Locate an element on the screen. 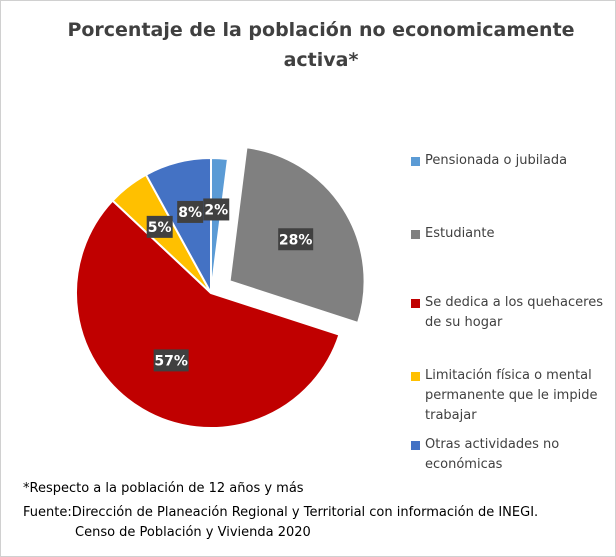 The image size is (616, 557). data-label: 8% is located at coordinates (190, 213).